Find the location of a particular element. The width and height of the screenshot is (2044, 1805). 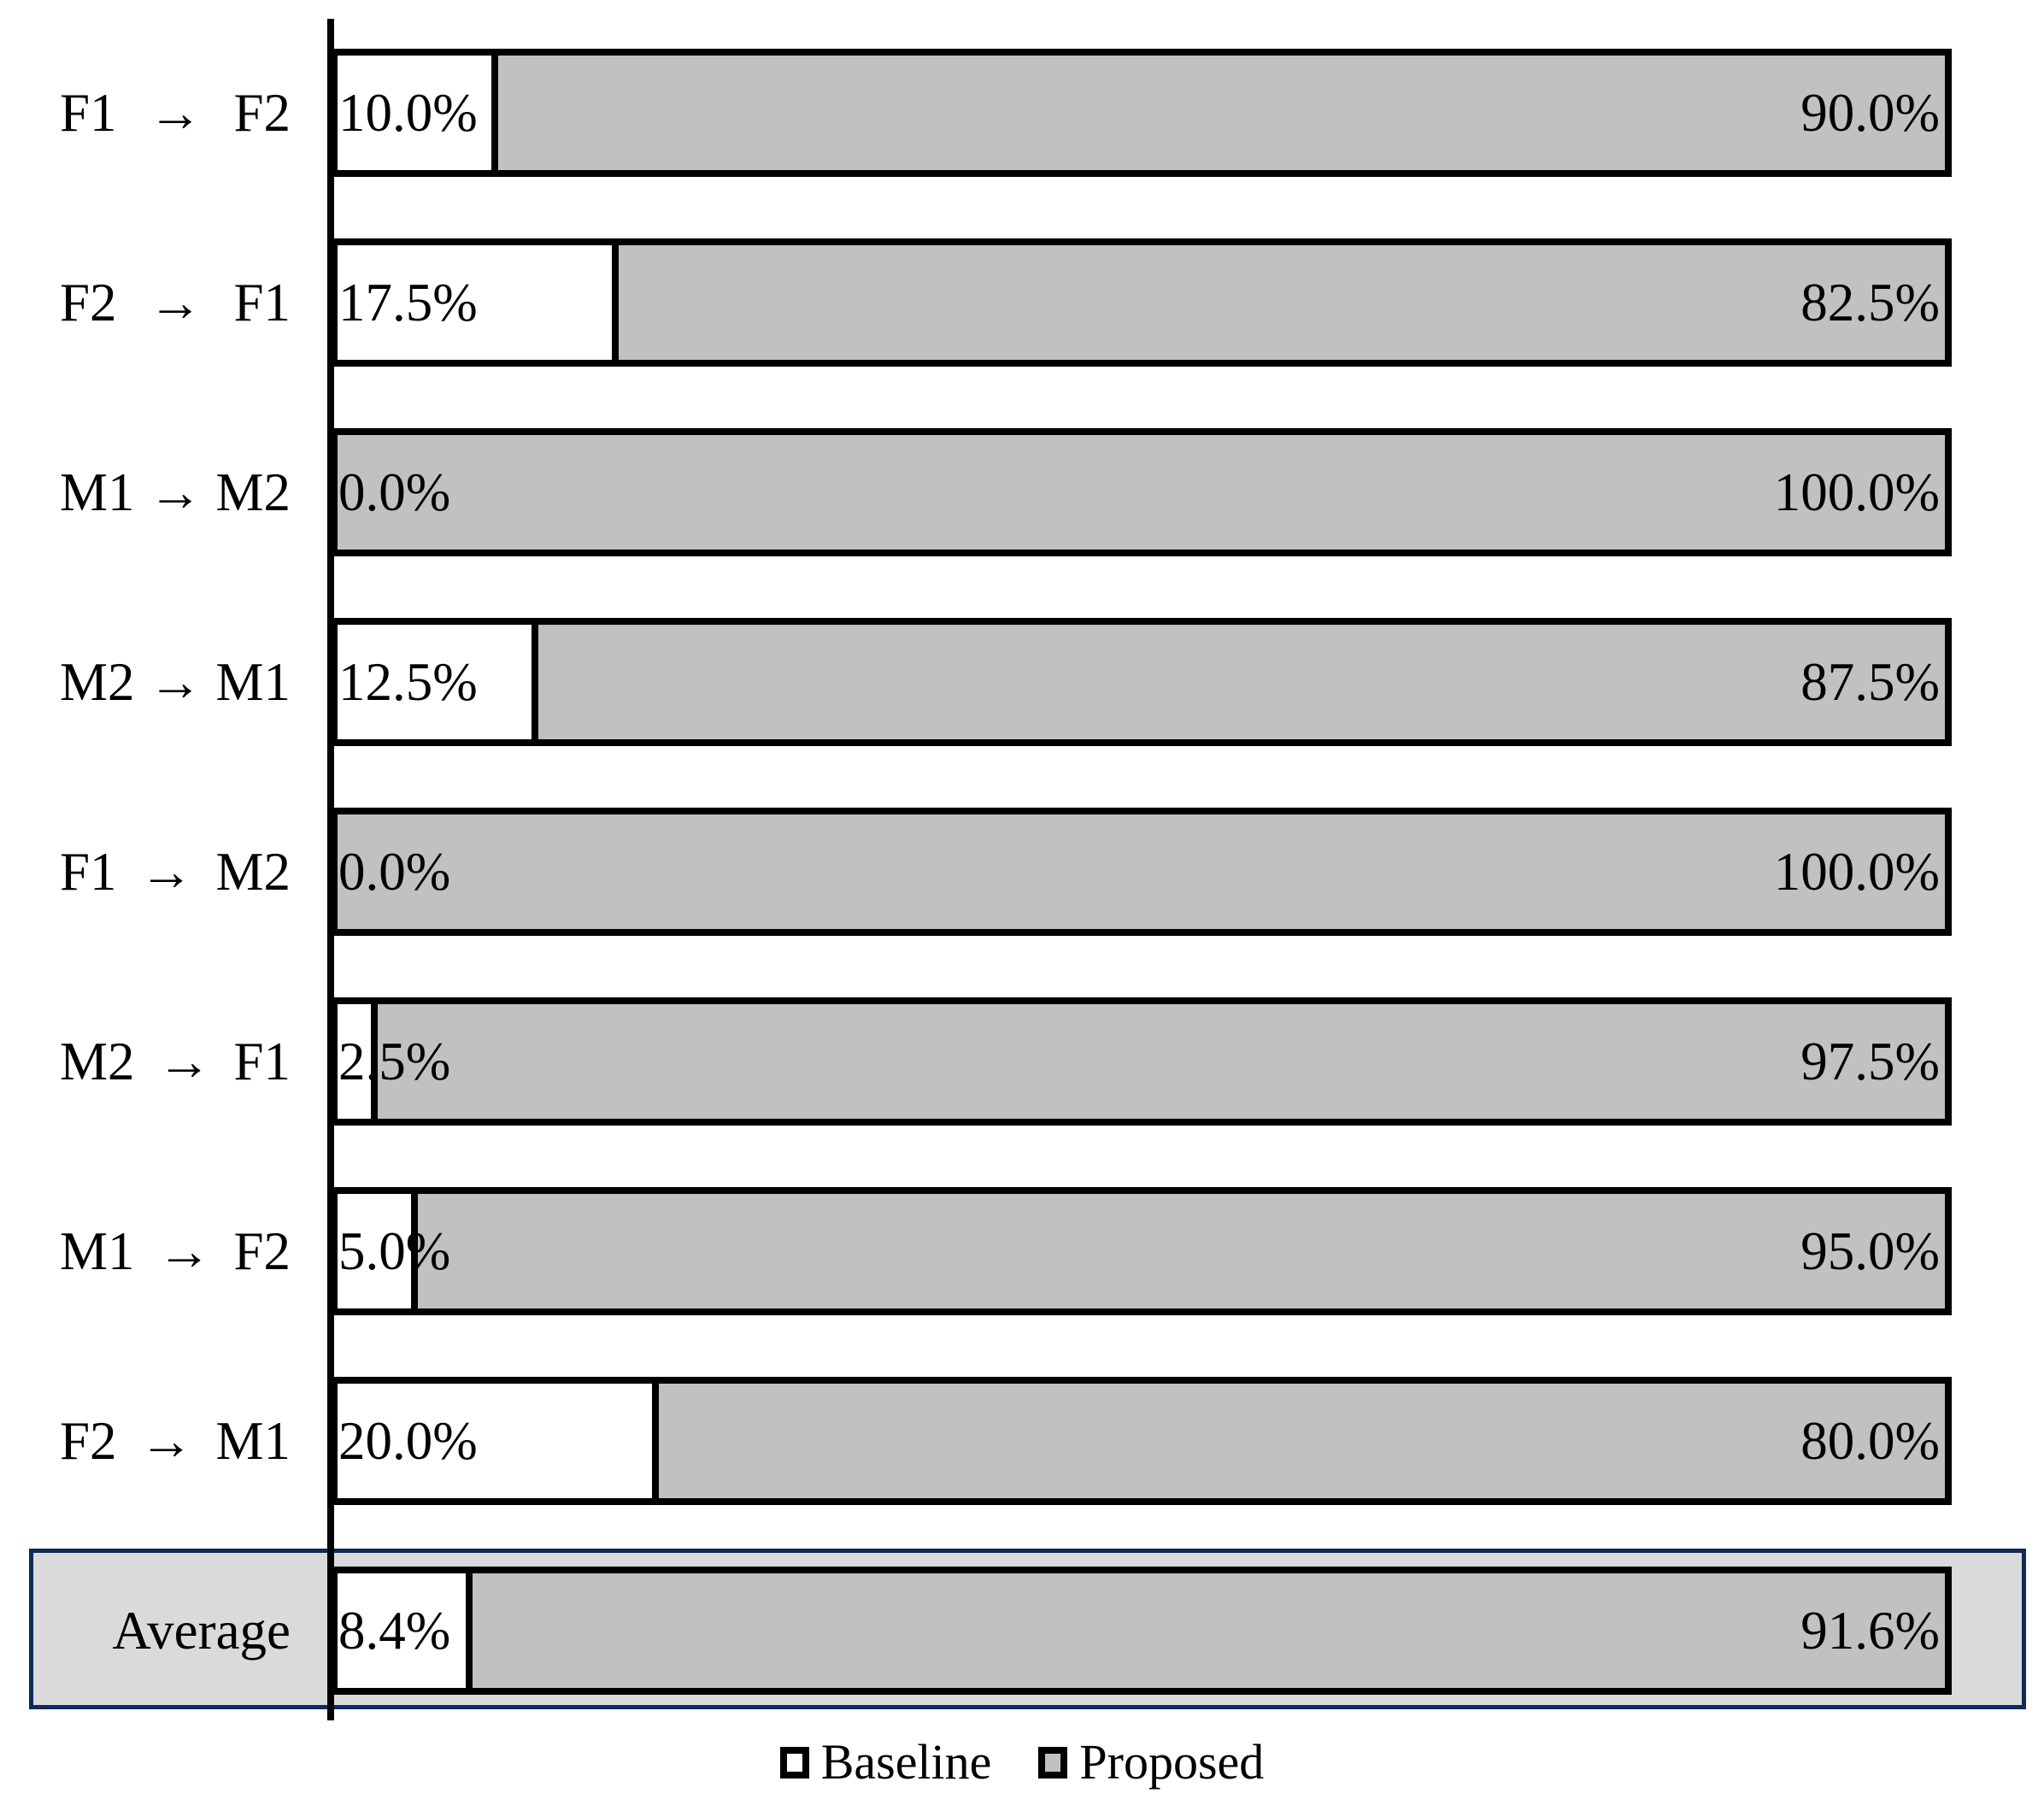

y-axis-line is located at coordinates (330, 870).